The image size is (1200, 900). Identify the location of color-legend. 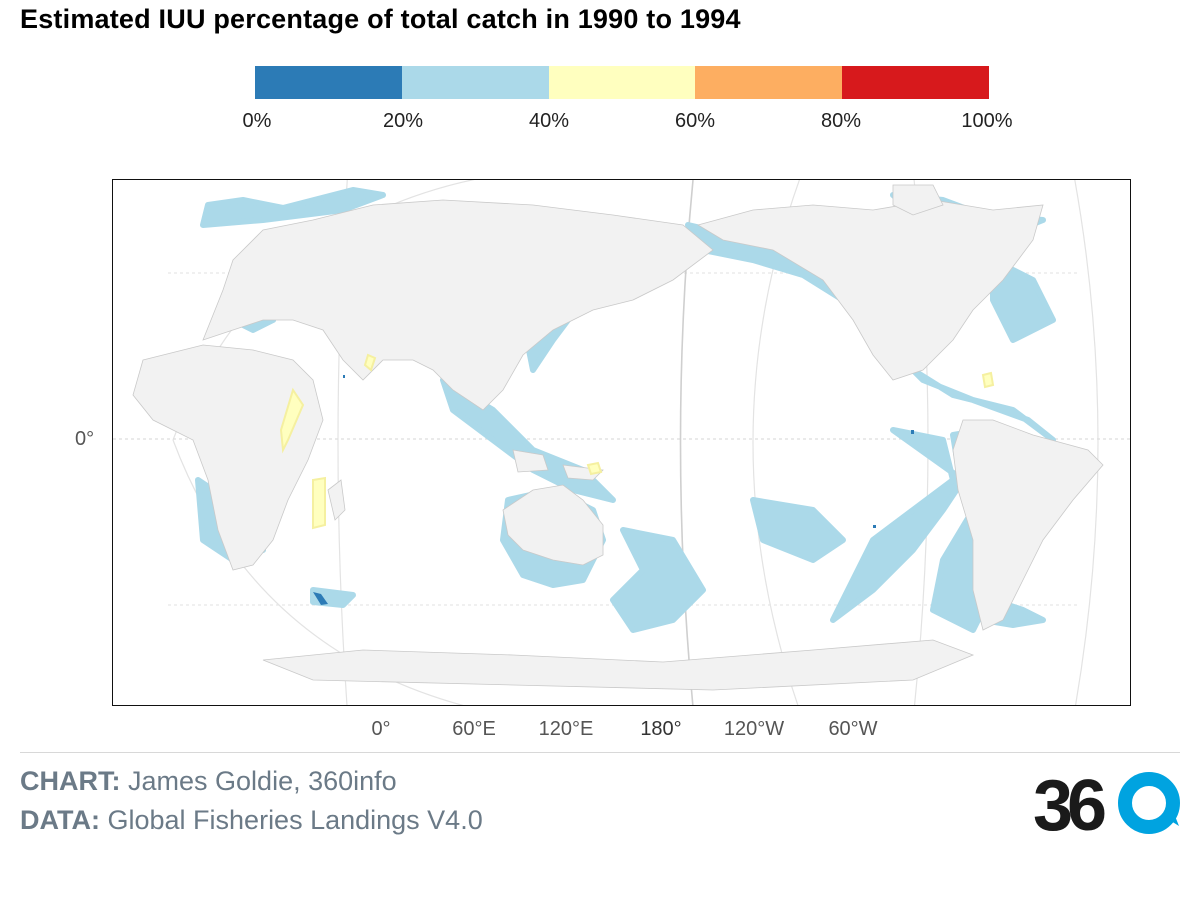
(622, 82).